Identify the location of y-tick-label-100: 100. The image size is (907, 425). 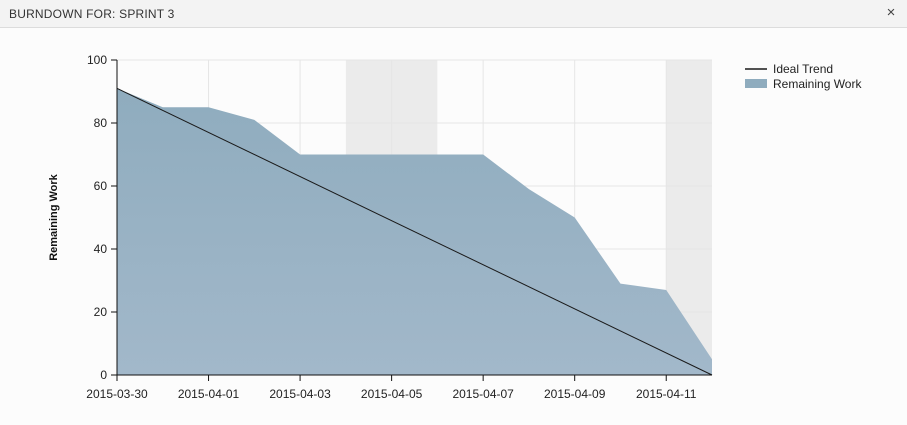
(97, 60).